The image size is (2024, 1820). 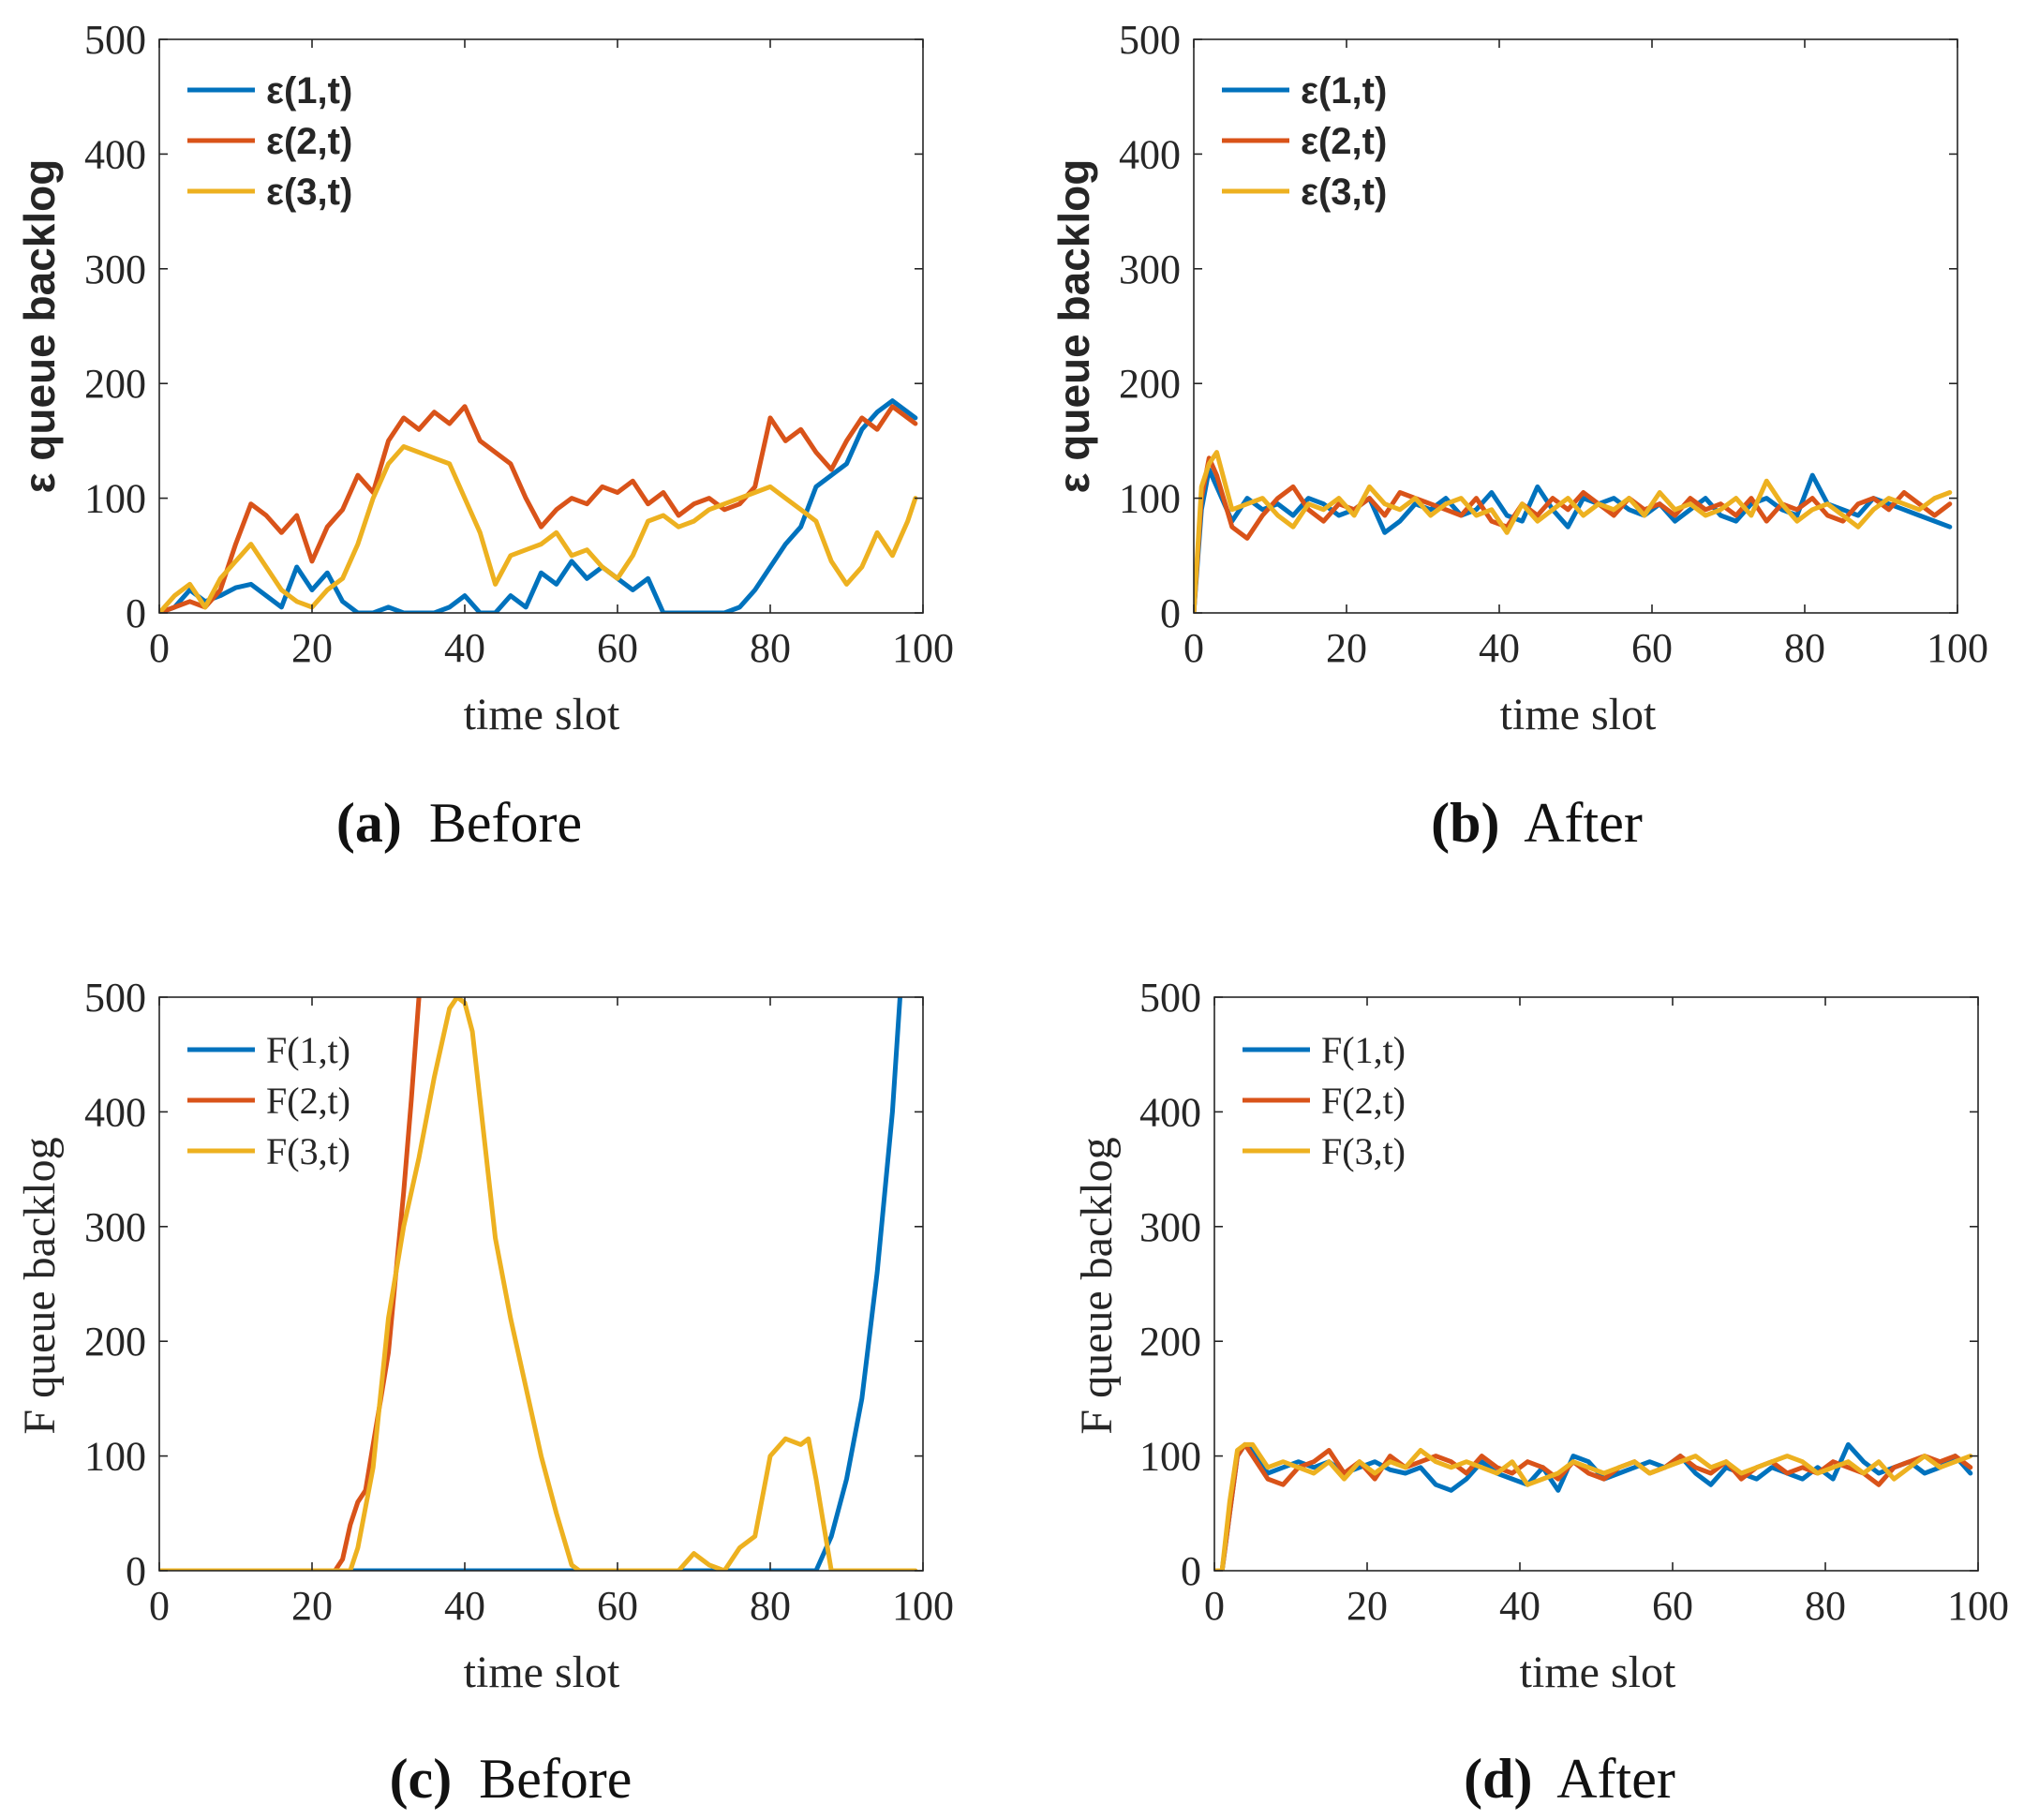 What do you see at coordinates (39, 326) in the screenshot?
I see `panel-a-ylabel: ε queue backlog` at bounding box center [39, 326].